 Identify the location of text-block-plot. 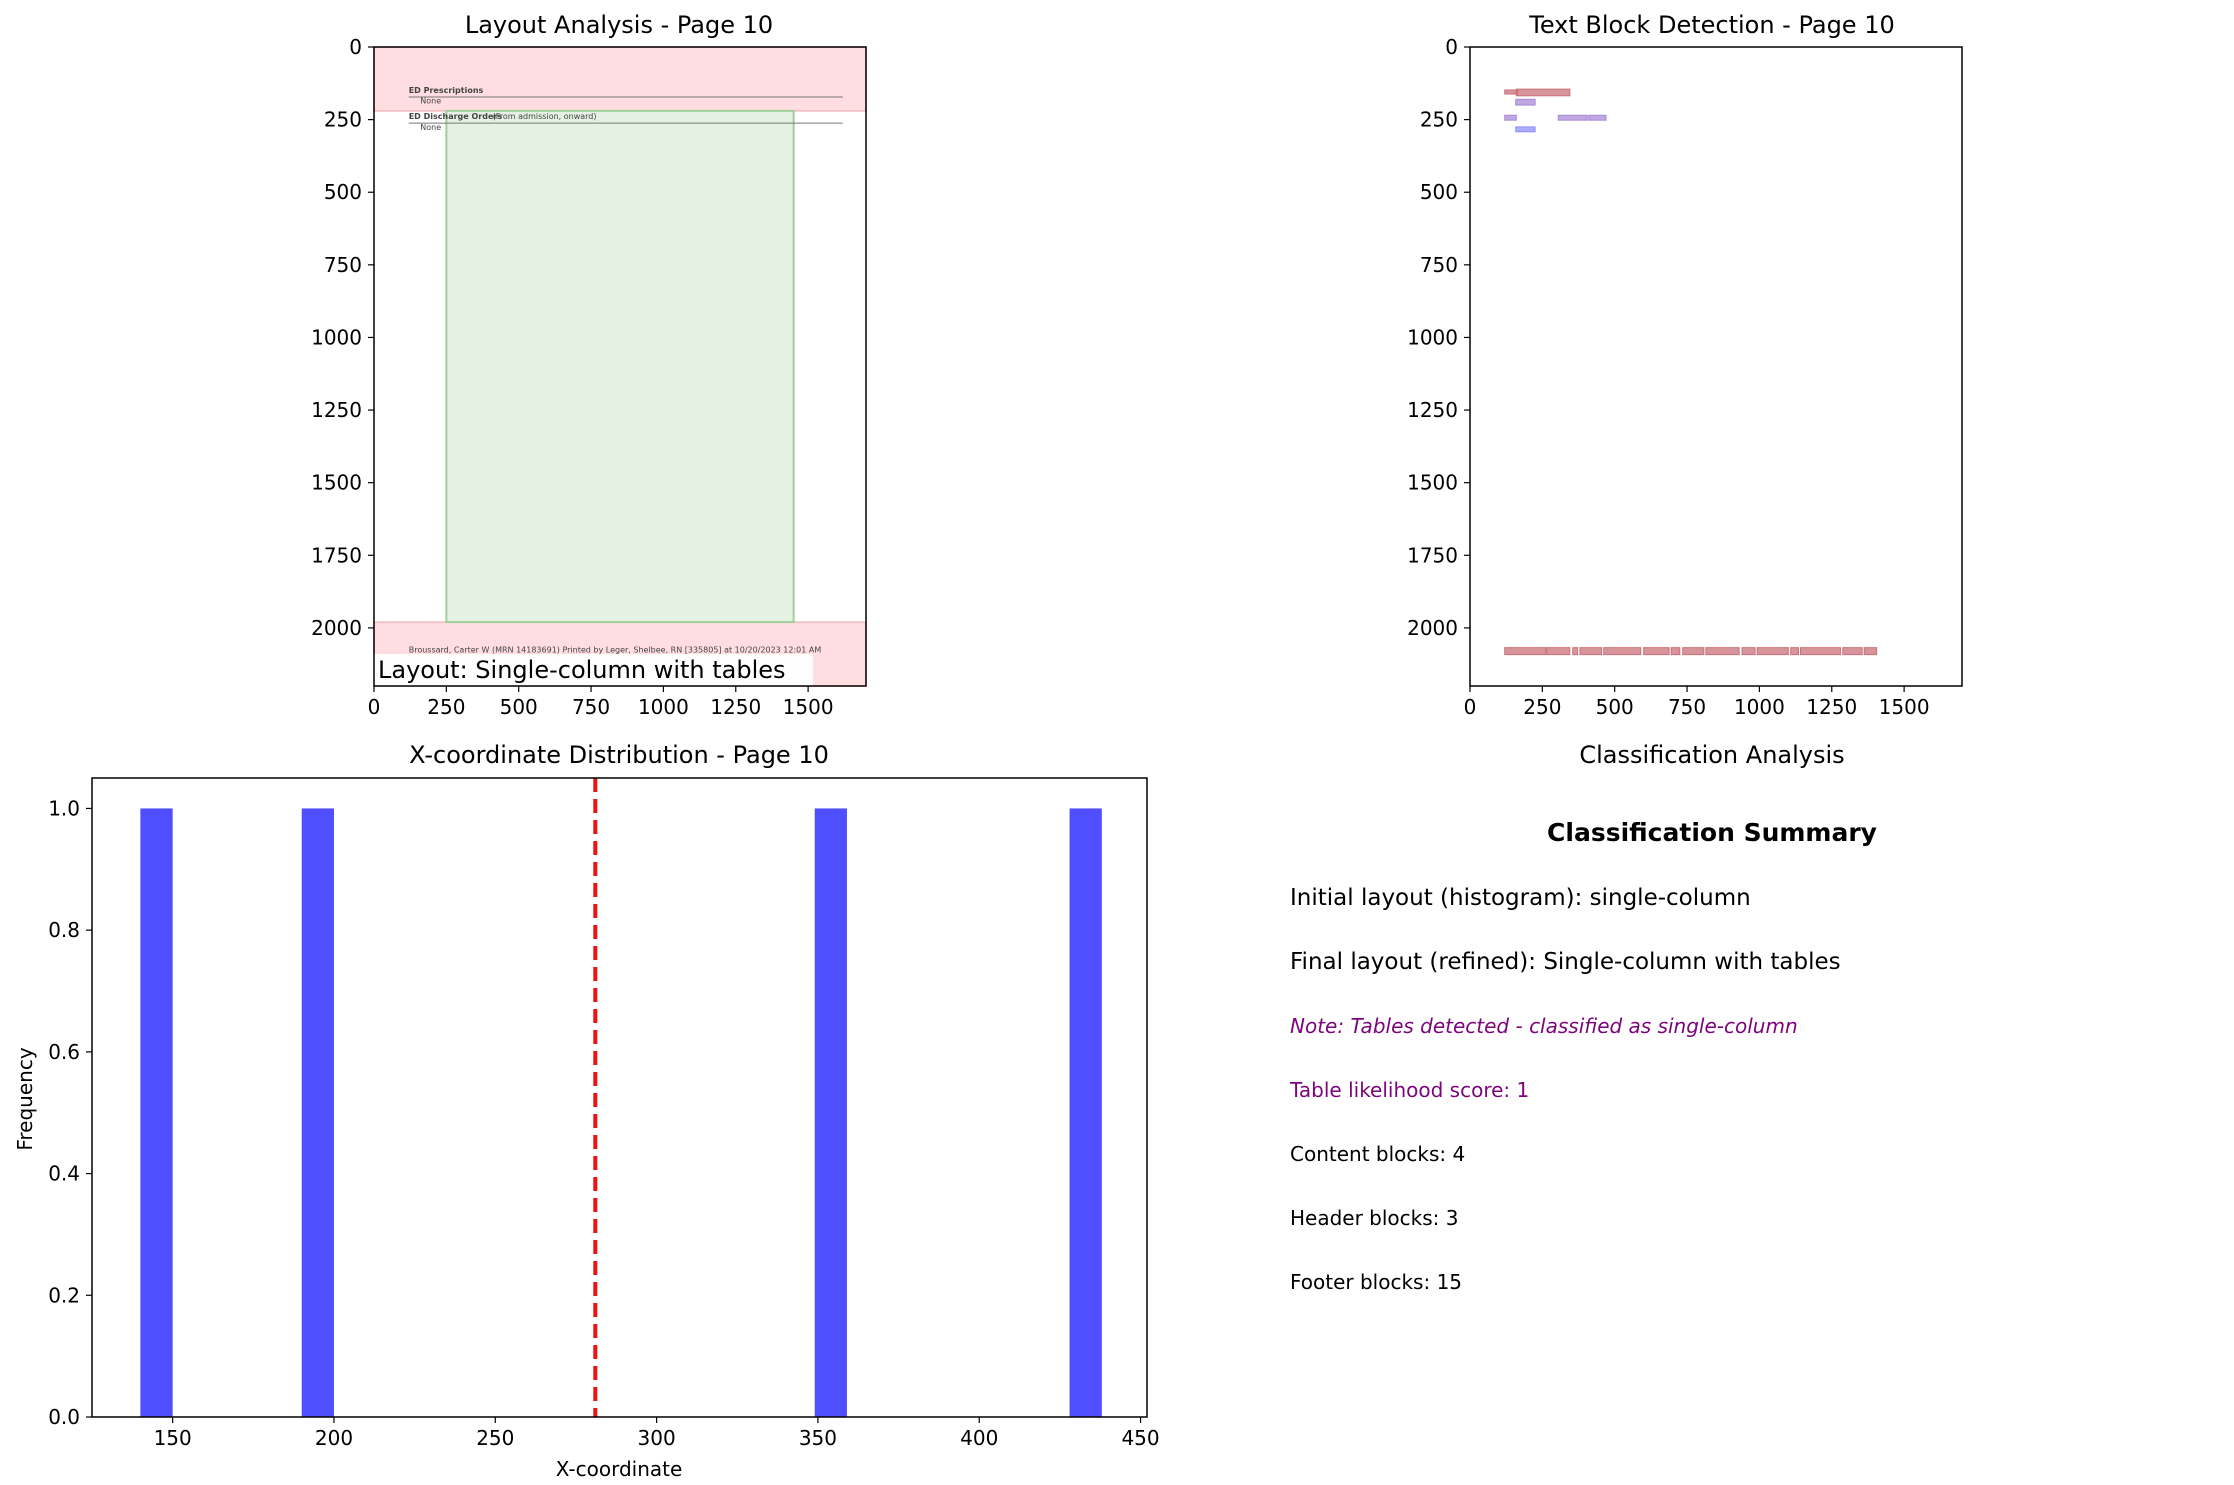
(1716, 366).